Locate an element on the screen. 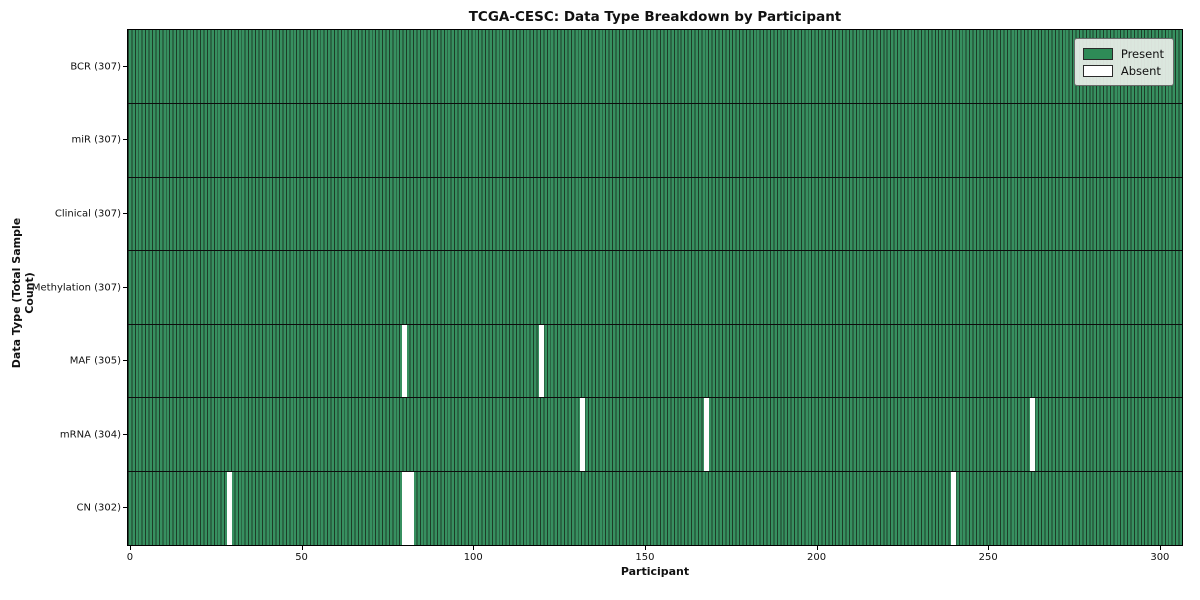 The width and height of the screenshot is (1200, 600). y-tick-label-BCR: BCR (307) is located at coordinates (95, 67).